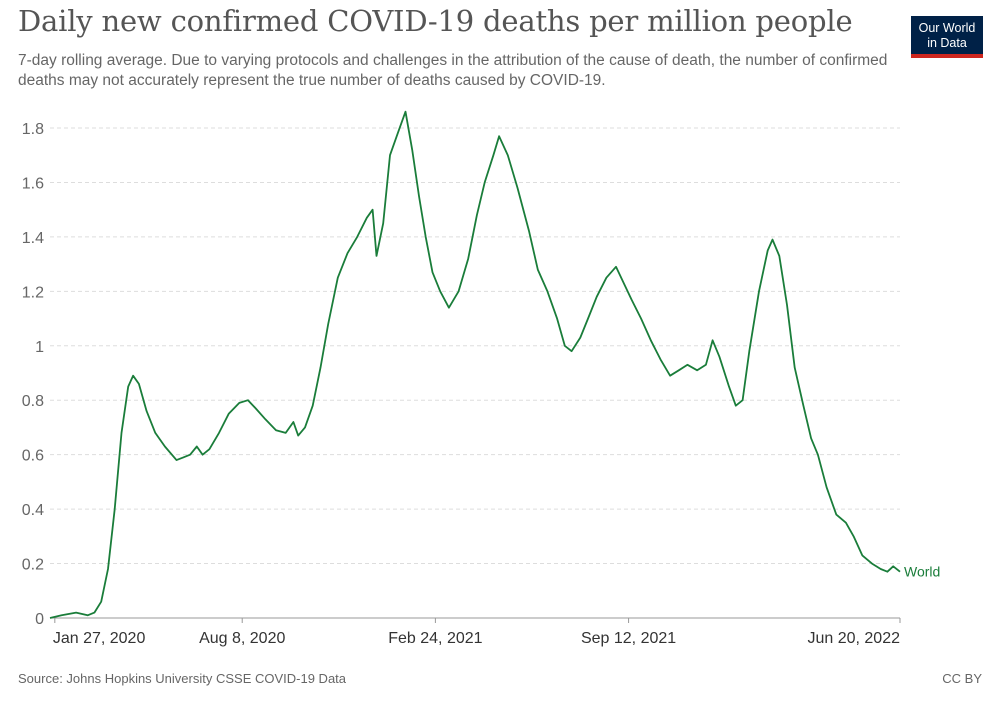 The width and height of the screenshot is (1000, 705). Describe the element at coordinates (39, 347) in the screenshot. I see `y-tick-label: 1` at that location.